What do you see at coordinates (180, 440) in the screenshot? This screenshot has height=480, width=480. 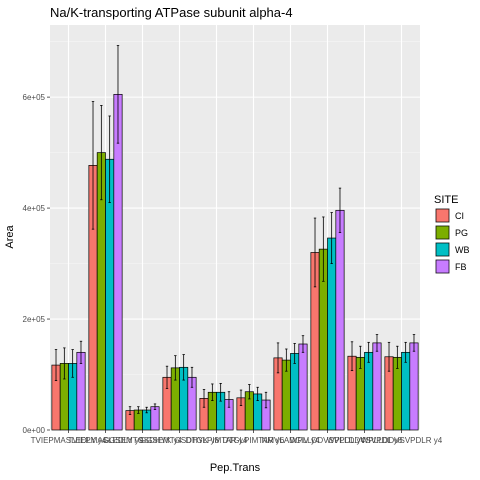 I see `x-tick-label: GGSEMTGSDHYK y8` at bounding box center [180, 440].